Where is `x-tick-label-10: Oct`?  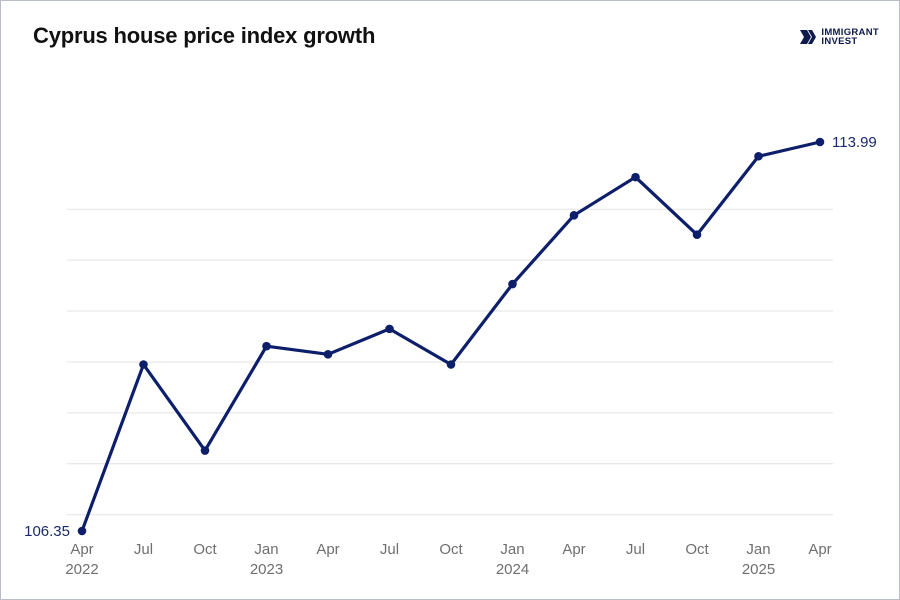
x-tick-label-10: Oct is located at coordinates (697, 549).